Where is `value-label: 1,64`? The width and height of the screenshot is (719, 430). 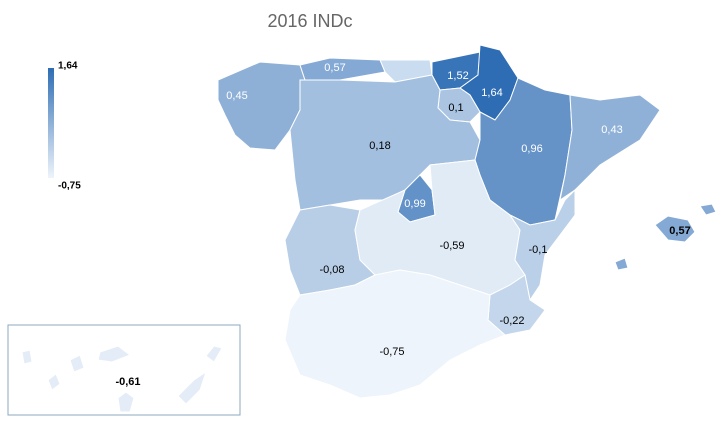 value-label: 1,64 is located at coordinates (491, 93).